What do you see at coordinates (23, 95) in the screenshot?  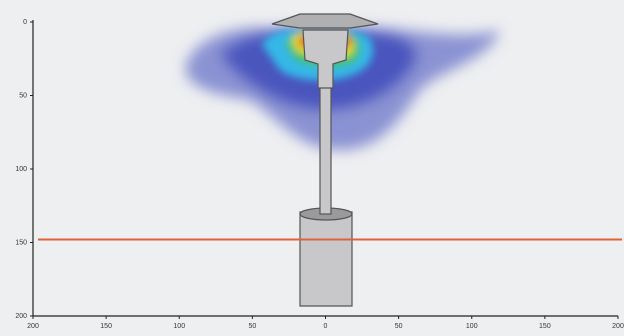 I see `y-tick-label: 50` at bounding box center [23, 95].